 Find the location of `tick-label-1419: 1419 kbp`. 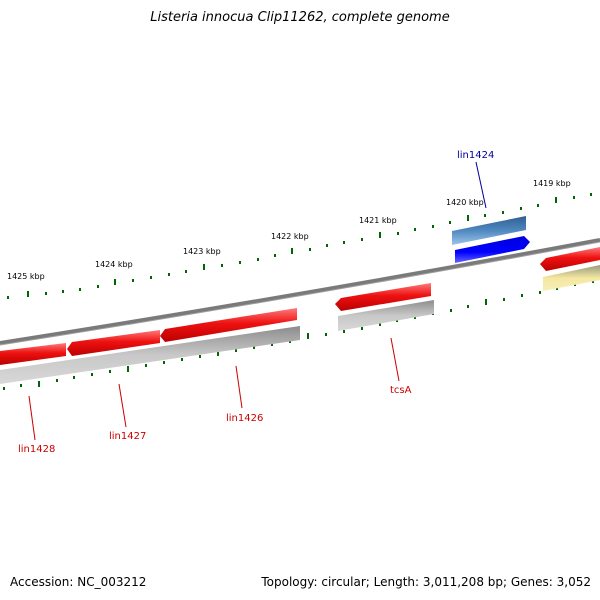

tick-label-1419: 1419 kbp is located at coordinates (552, 183).